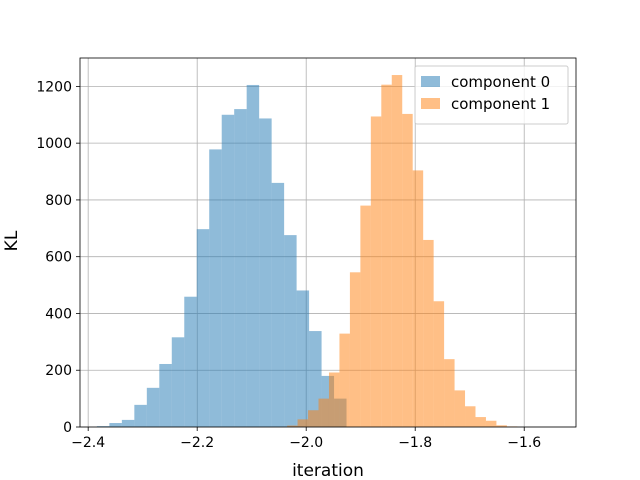 The image size is (640, 480). I want to click on y-tick-label: 0, so click(67, 428).